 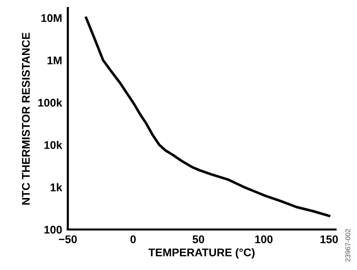 I want to click on y-tick-label: 1k, so click(x=56, y=187).